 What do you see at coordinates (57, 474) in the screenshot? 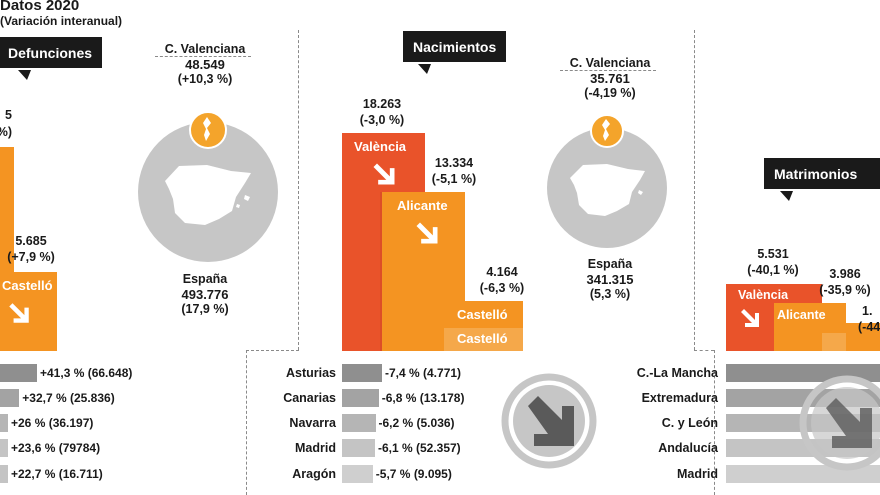
I see `ranking-value: +22,7 % (16.711)` at bounding box center [57, 474].